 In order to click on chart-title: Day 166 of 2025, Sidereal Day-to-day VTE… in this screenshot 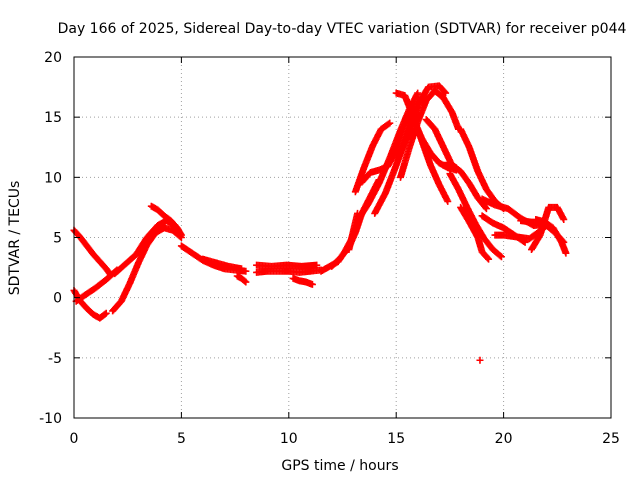, I will do `click(342, 29)`.